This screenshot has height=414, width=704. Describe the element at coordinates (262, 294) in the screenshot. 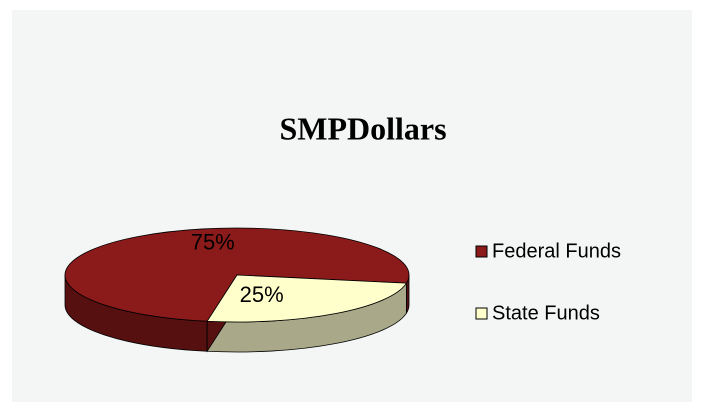

I see `data-label: 25%` at that location.